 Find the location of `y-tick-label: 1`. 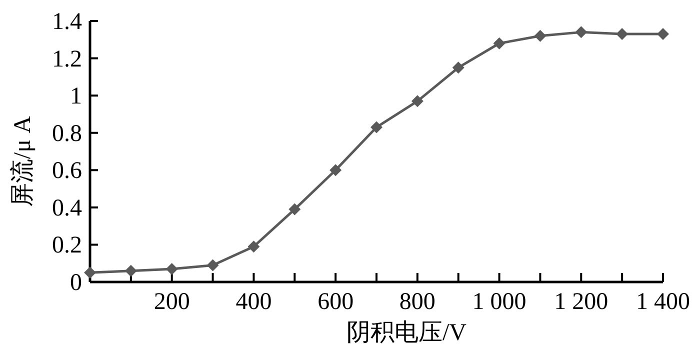

y-tick-label: 1 is located at coordinates (76, 97).